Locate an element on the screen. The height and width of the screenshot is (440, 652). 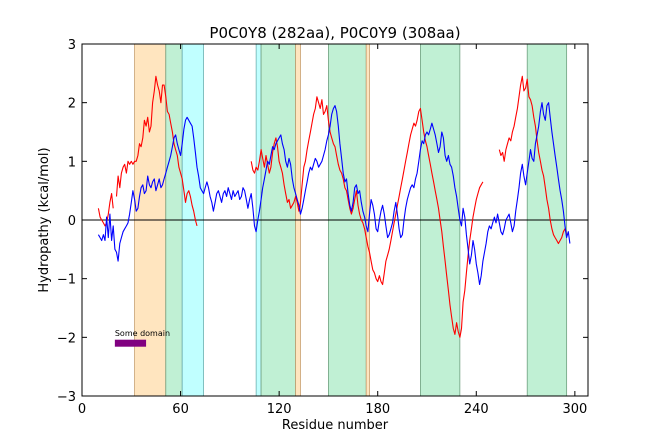
y-tick-label: −3 is located at coordinates (66, 397).